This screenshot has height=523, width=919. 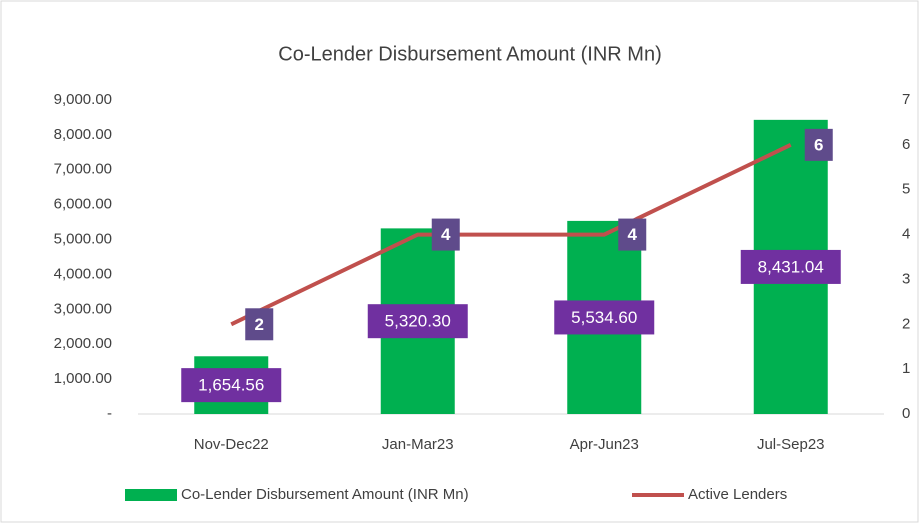 I want to click on legend-label: Active Lenders, so click(x=737, y=494).